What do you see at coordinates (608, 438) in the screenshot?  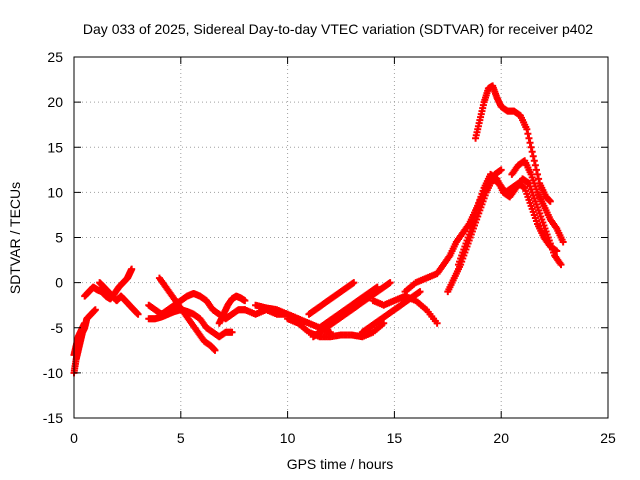 I see `x-tick-label: 25` at bounding box center [608, 438].